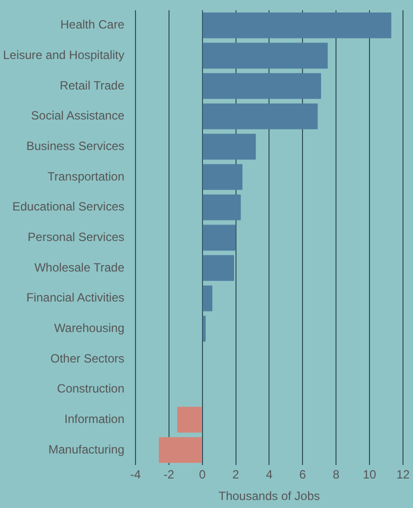 The width and height of the screenshot is (413, 508). Describe the element at coordinates (68, 207) in the screenshot. I see `y-tick-label: Educational Services` at that location.